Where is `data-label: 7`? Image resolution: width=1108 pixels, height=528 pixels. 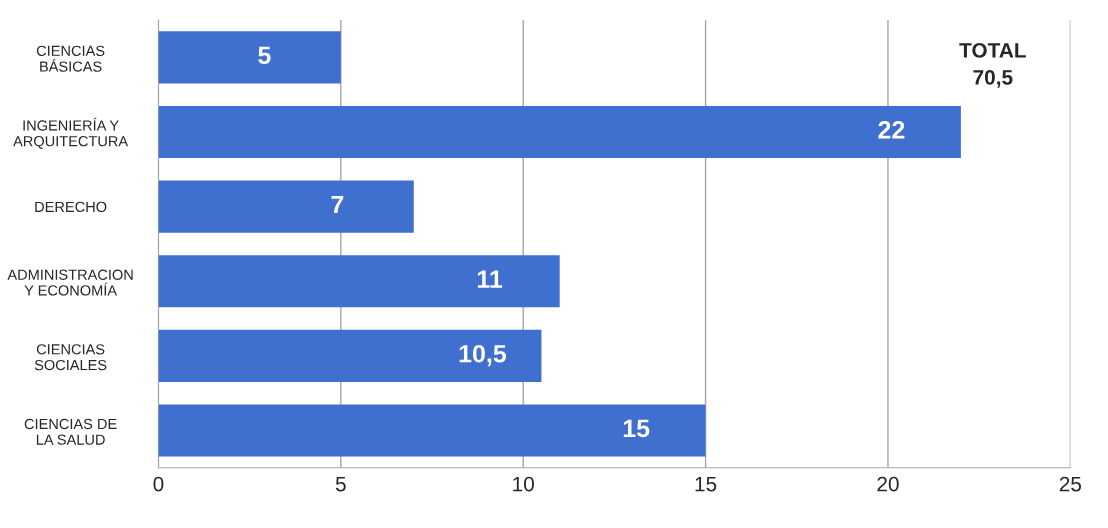 data-label: 7 is located at coordinates (337, 204).